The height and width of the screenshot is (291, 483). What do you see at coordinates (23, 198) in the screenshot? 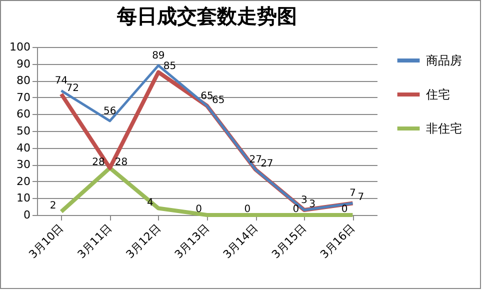
I see `y-tick-label: 10` at bounding box center [23, 198].